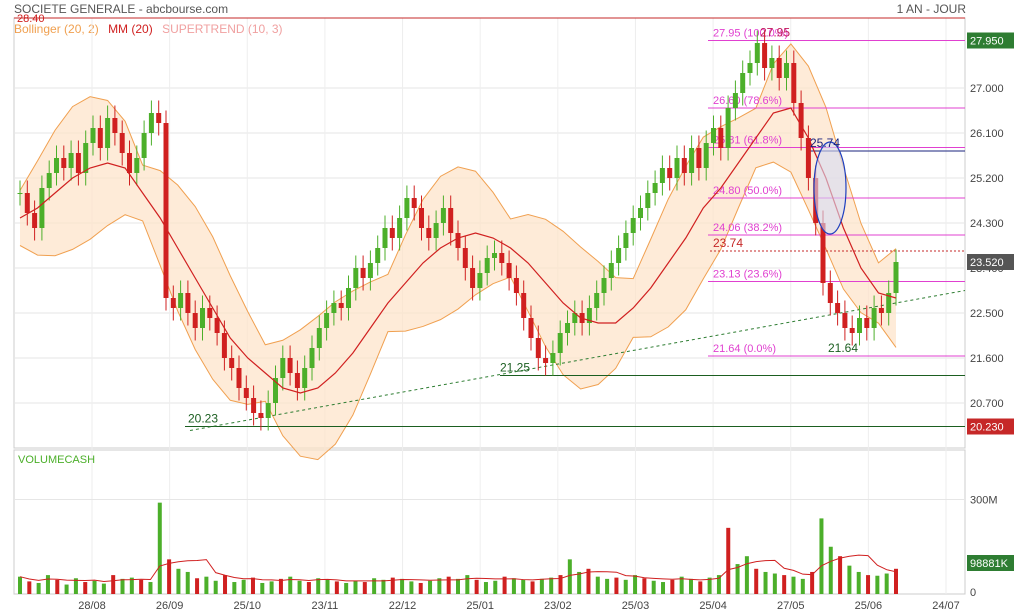 This screenshot has width=1014, height=614. Describe the element at coordinates (744, 349) in the screenshot. I see `fibonacci-label: 21.64 (0.0%)` at that location.